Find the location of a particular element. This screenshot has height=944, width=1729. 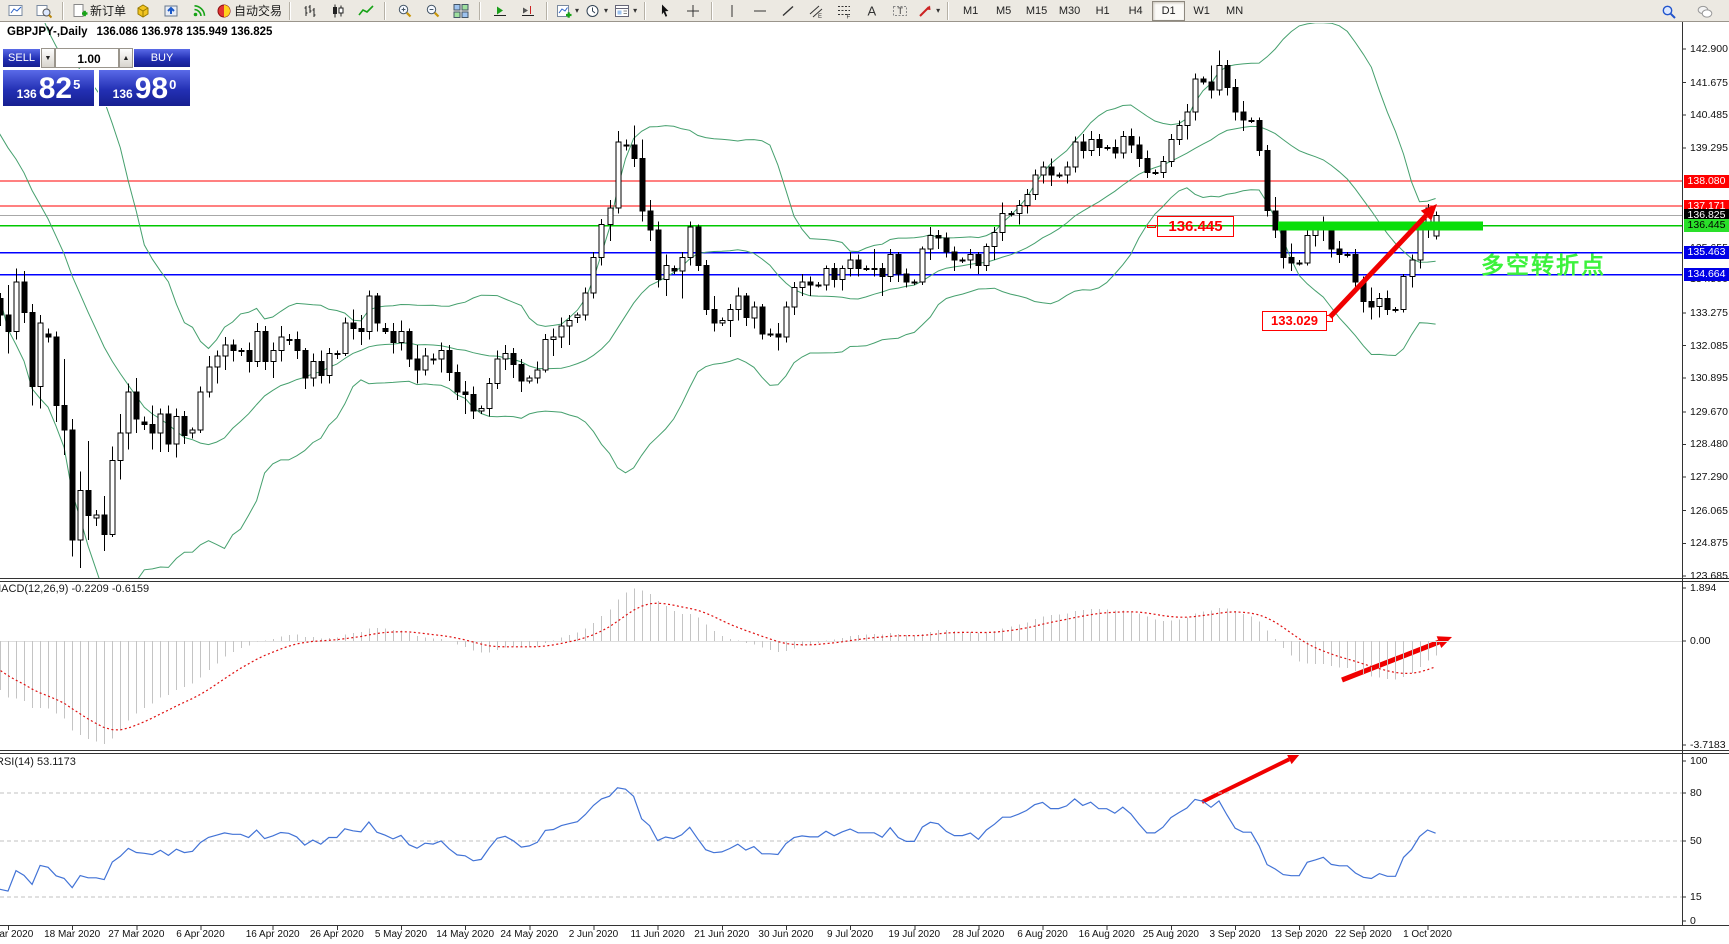

sell-label: SELL is located at coordinates (21, 58).